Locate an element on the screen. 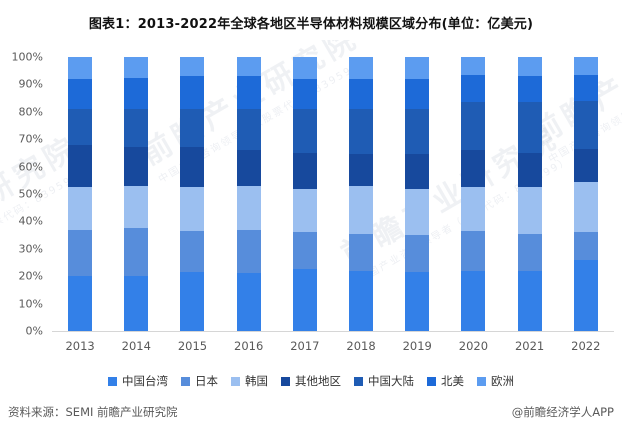 This screenshot has height=435, width=622. bar-segment-korea-2016 is located at coordinates (248, 207).